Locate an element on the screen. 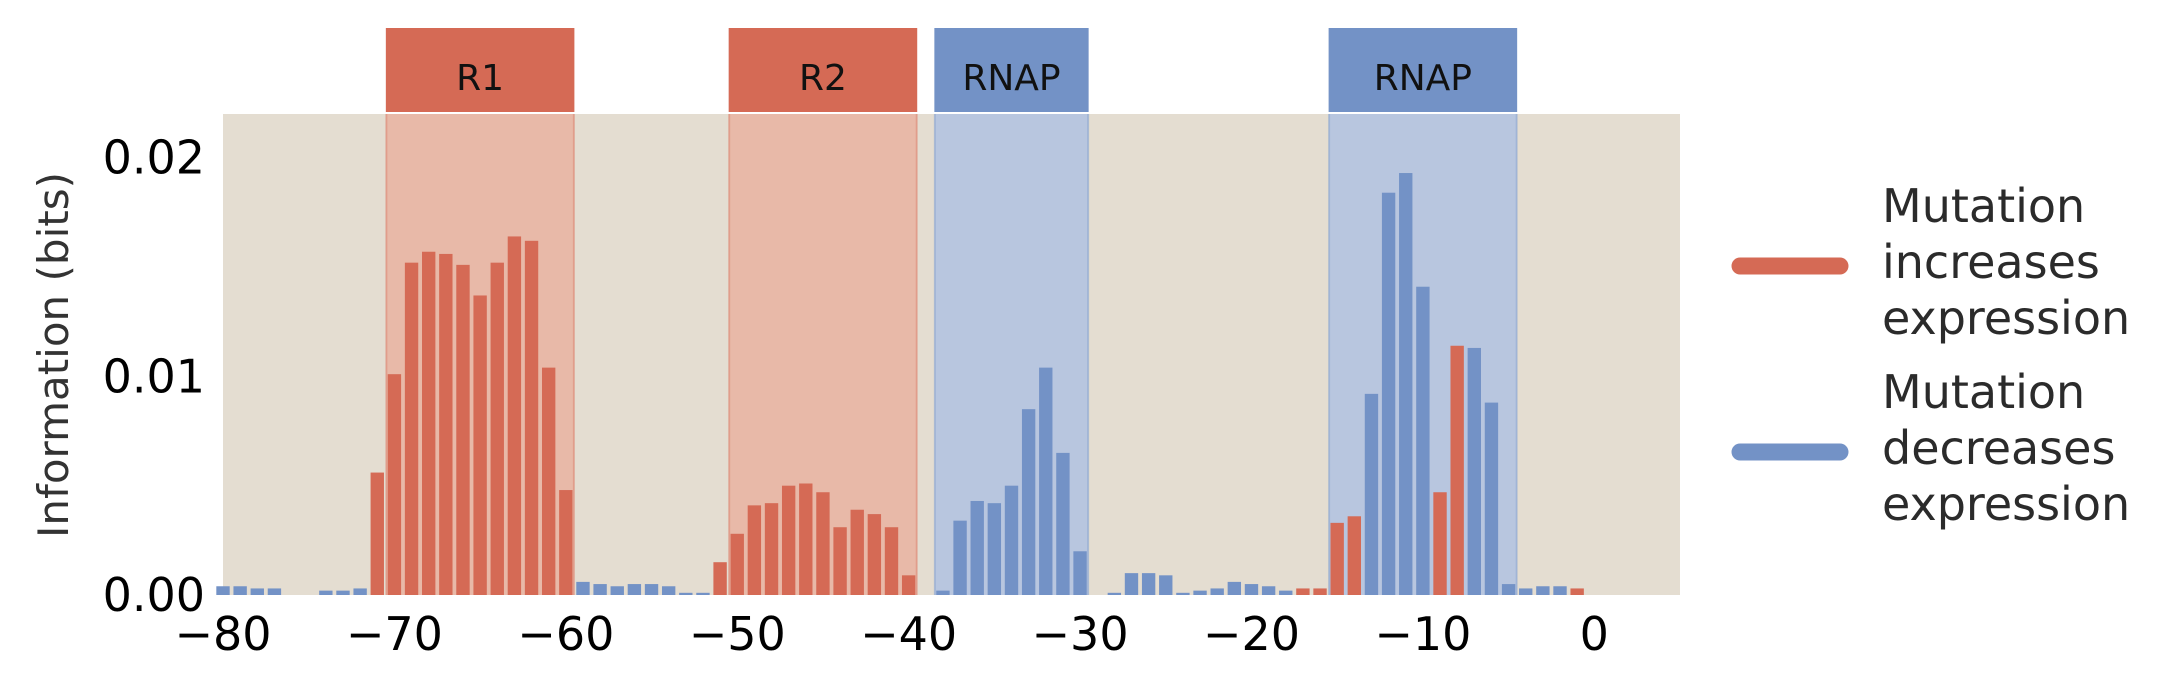  x-tick-label: −30 is located at coordinates (1080, 634).